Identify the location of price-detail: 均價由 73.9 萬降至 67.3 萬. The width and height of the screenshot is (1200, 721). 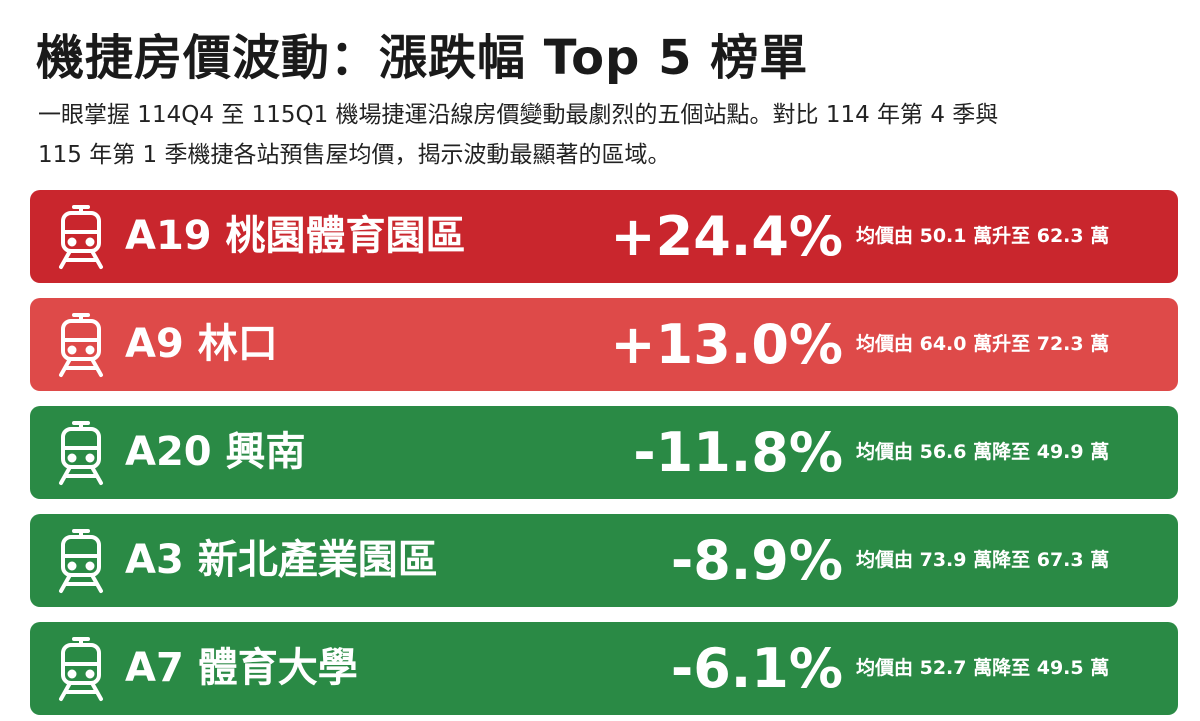
(983, 560).